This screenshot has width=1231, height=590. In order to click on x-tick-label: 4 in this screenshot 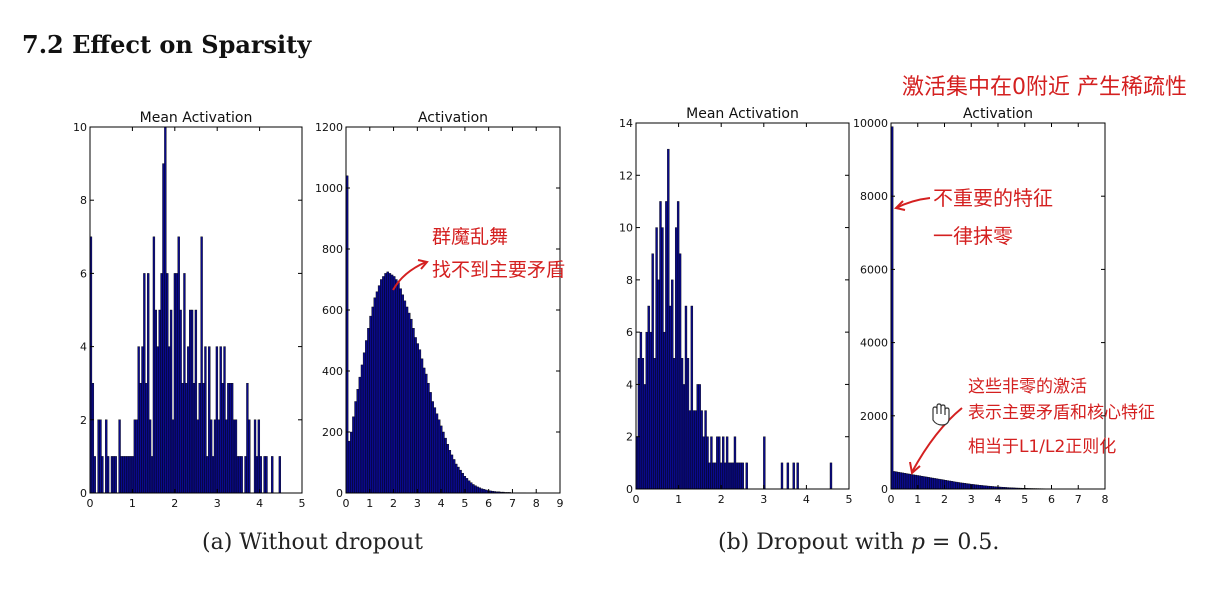, I will do `click(998, 499)`.